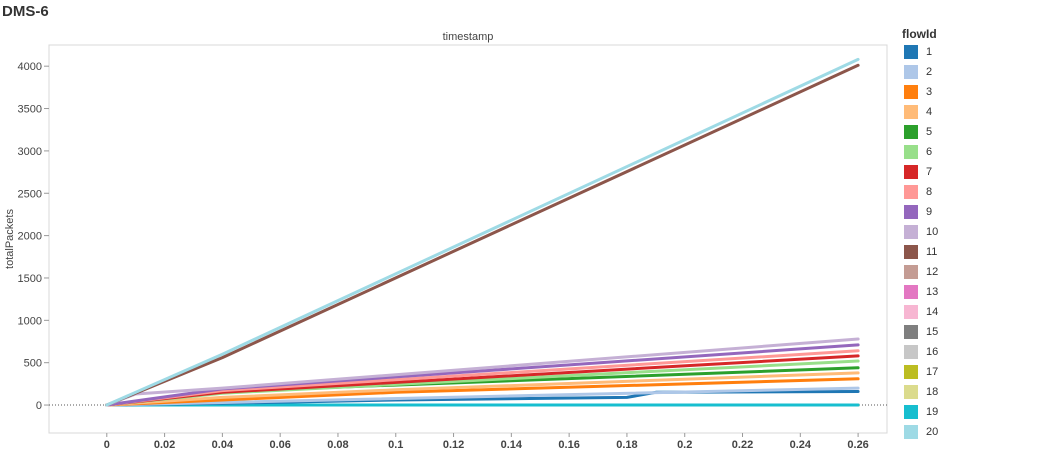 This screenshot has height=456, width=1041. What do you see at coordinates (30, 279) in the screenshot?
I see `y-tick-label: 1500` at bounding box center [30, 279].